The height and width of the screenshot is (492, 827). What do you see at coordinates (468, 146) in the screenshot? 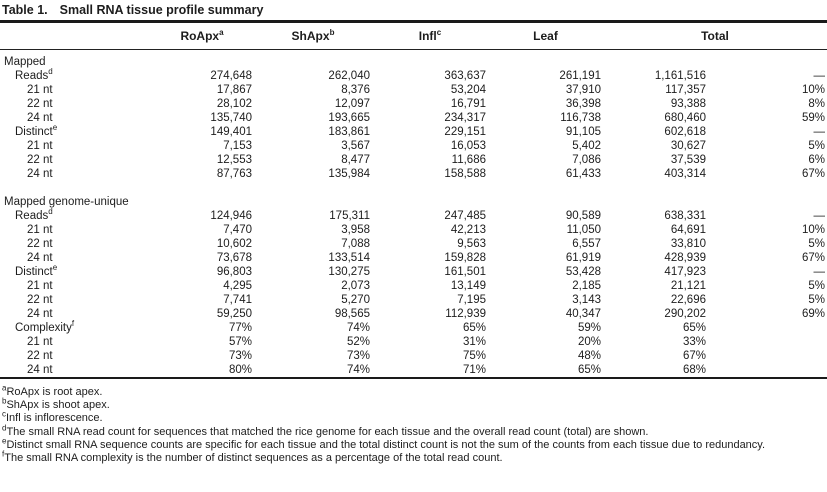
I see `cell: 16,053` at bounding box center [468, 146].